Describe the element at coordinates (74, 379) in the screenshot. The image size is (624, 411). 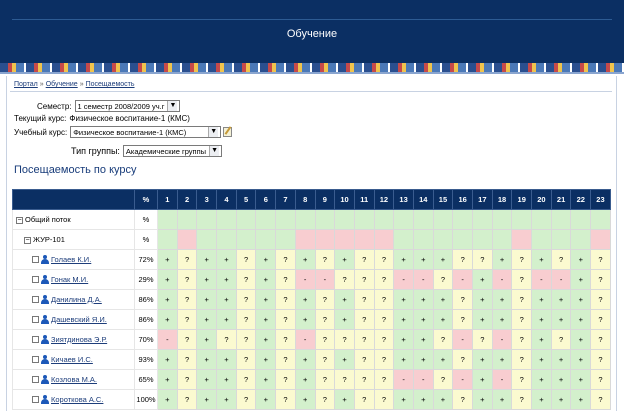
I see `student-link: Козлова М.А.` at that location.